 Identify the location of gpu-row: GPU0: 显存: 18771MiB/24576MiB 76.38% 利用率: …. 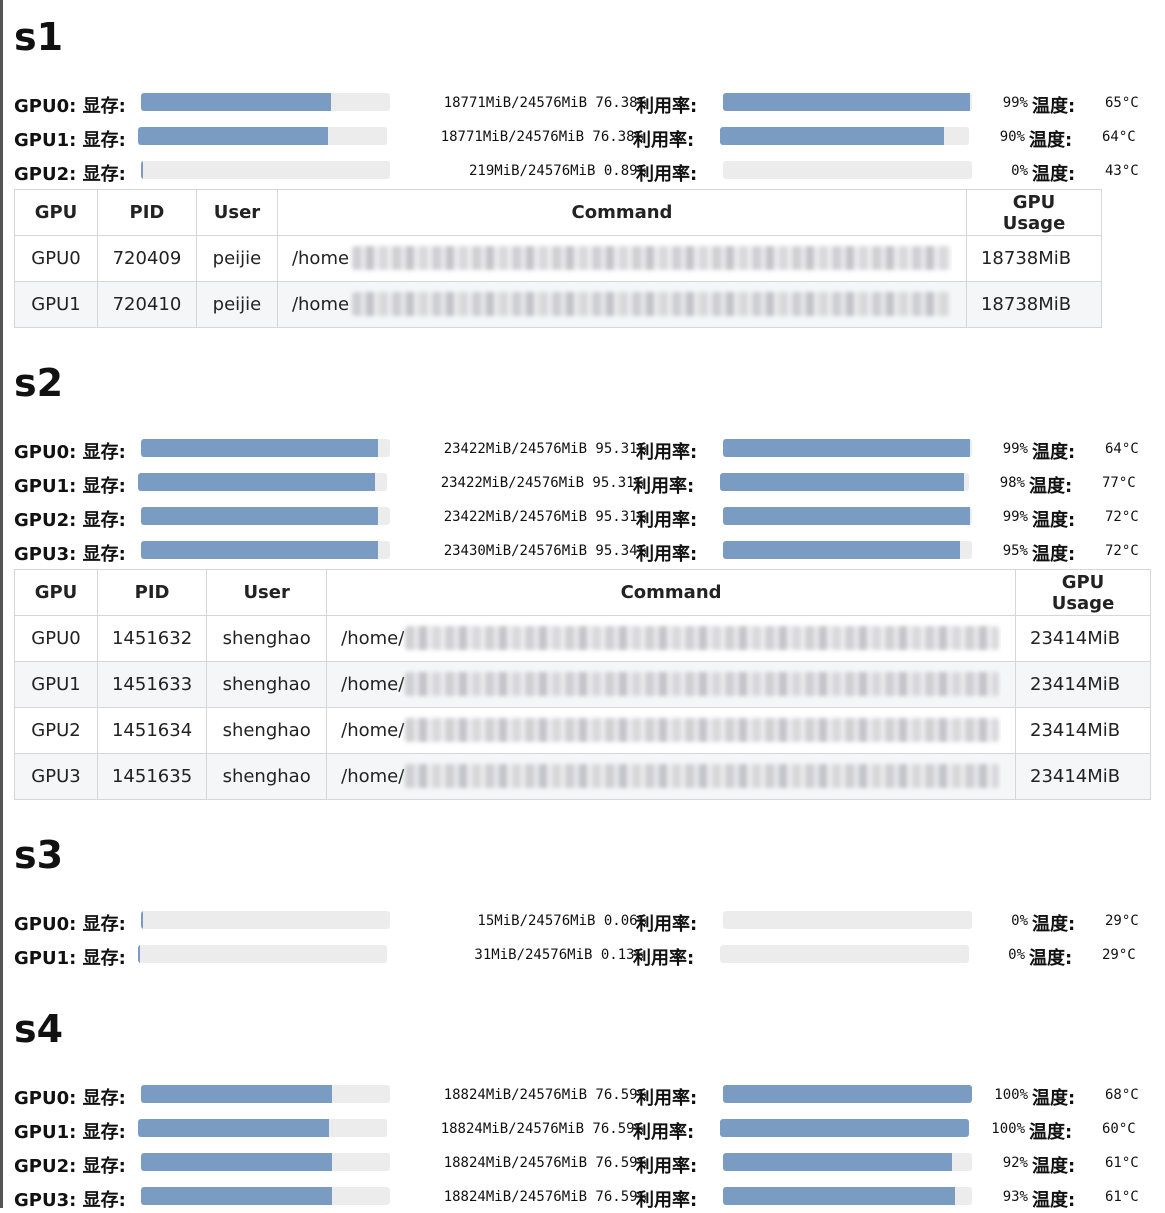
(584, 102).